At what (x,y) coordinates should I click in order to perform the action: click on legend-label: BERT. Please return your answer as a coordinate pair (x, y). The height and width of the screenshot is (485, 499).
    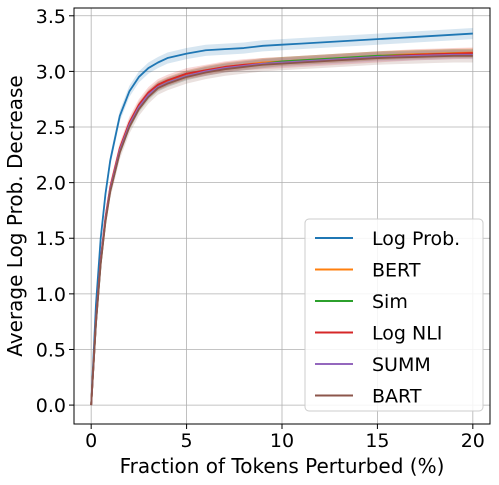
    Looking at the image, I should click on (396, 271).